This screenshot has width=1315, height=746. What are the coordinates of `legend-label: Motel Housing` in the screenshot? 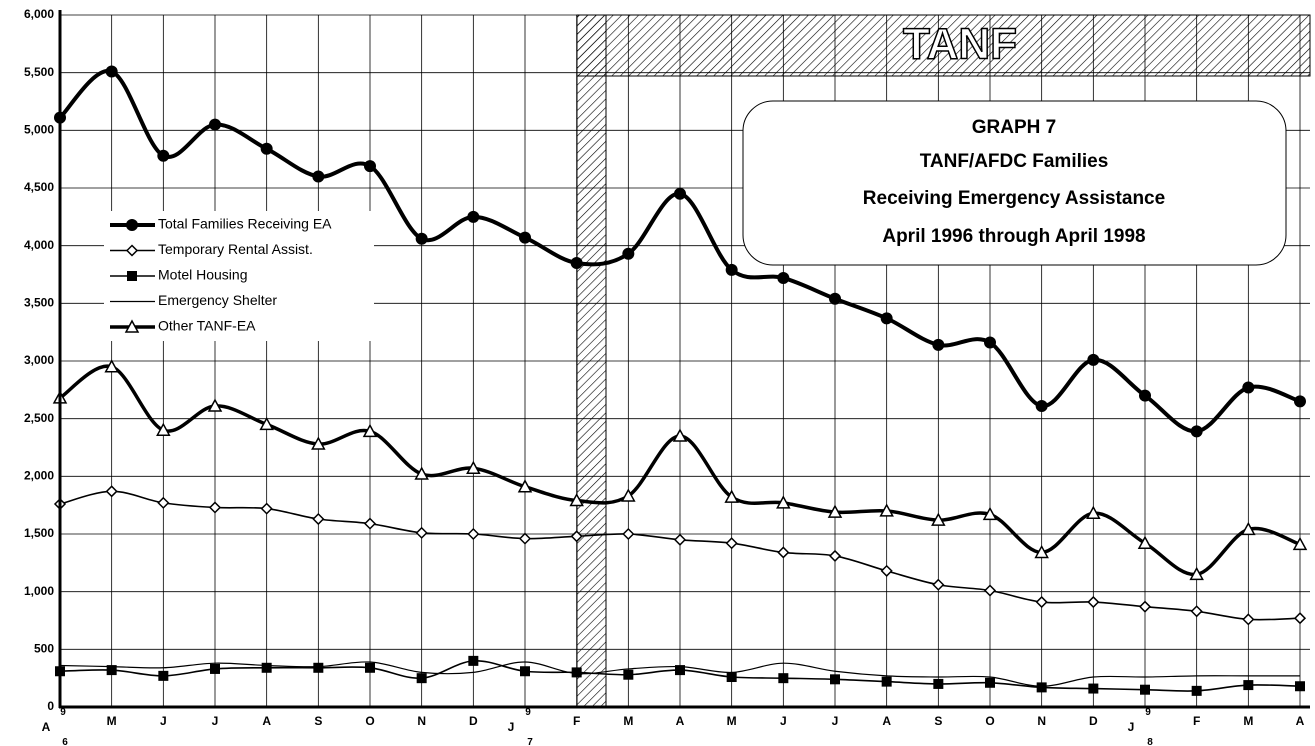 It's located at (203, 275).